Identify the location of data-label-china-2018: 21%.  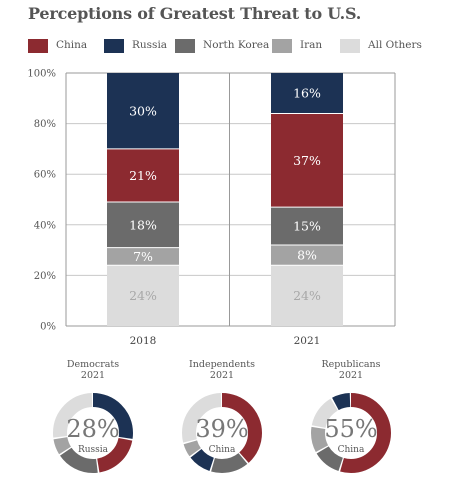
(143, 175).